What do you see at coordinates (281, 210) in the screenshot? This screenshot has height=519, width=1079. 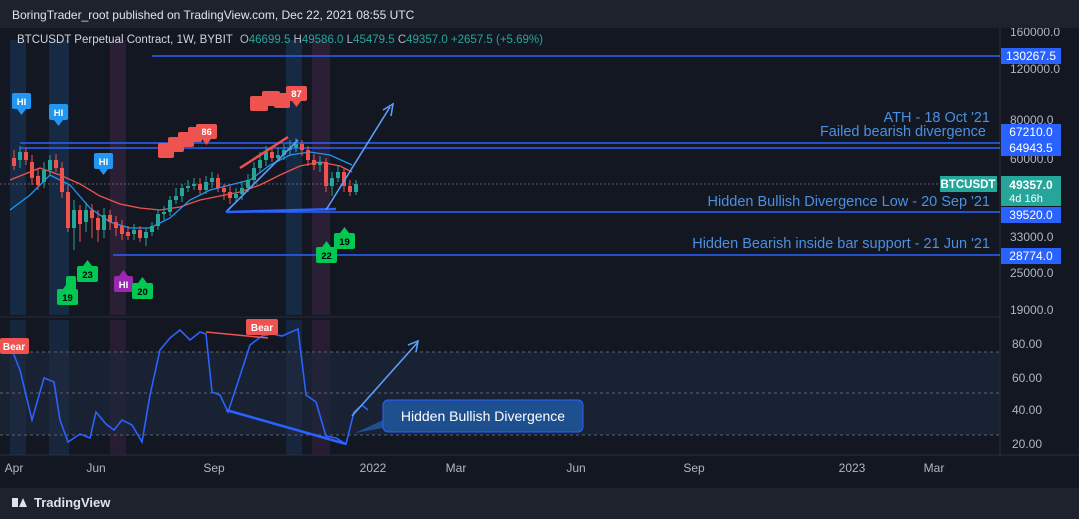 I see `bull-divergence-price-line` at bounding box center [281, 210].